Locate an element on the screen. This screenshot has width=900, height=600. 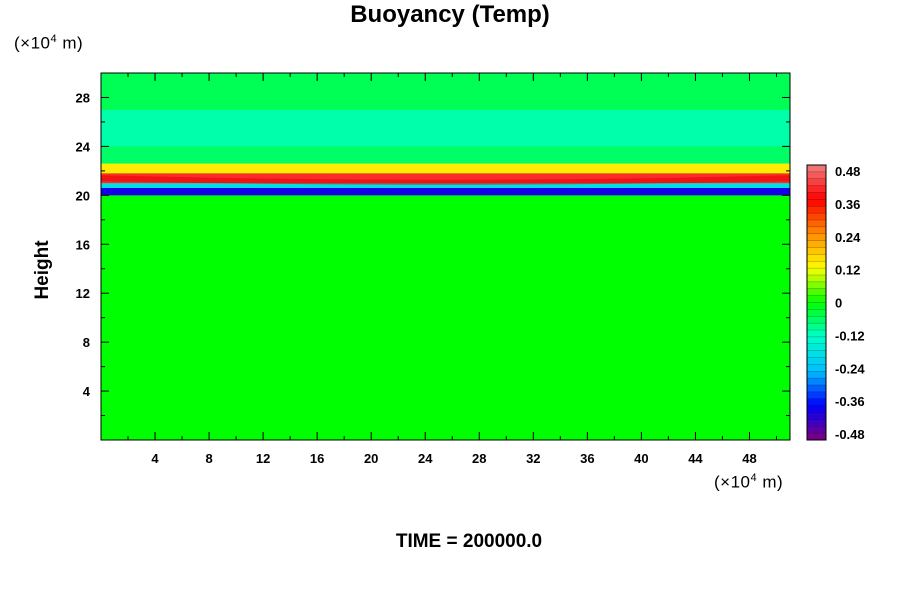
x-axis-unit: (×104 m) is located at coordinates (749, 482).